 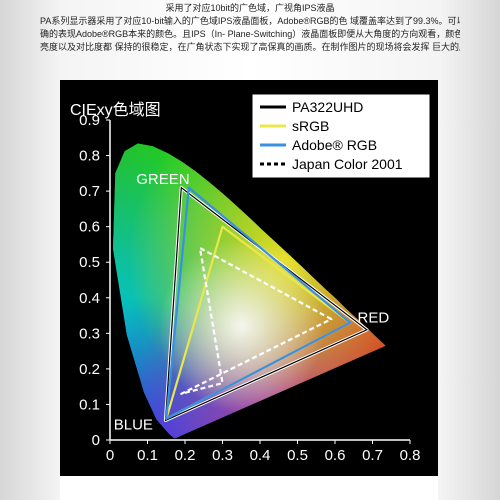 What do you see at coordinates (410, 455) in the screenshot?
I see `x-tick-label: 0.8` at bounding box center [410, 455].